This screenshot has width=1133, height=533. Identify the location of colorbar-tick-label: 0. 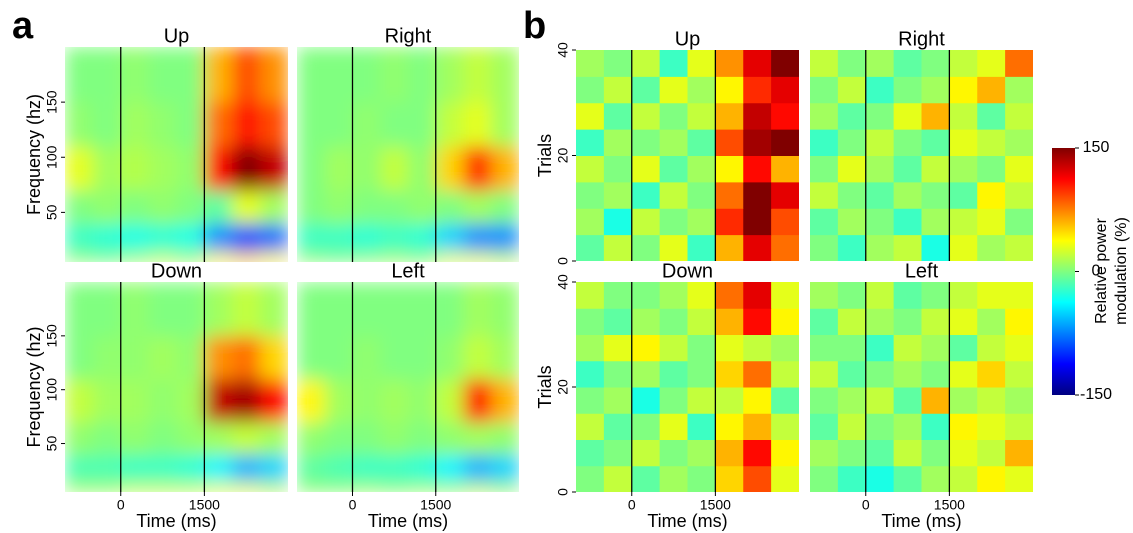
(1096, 271).